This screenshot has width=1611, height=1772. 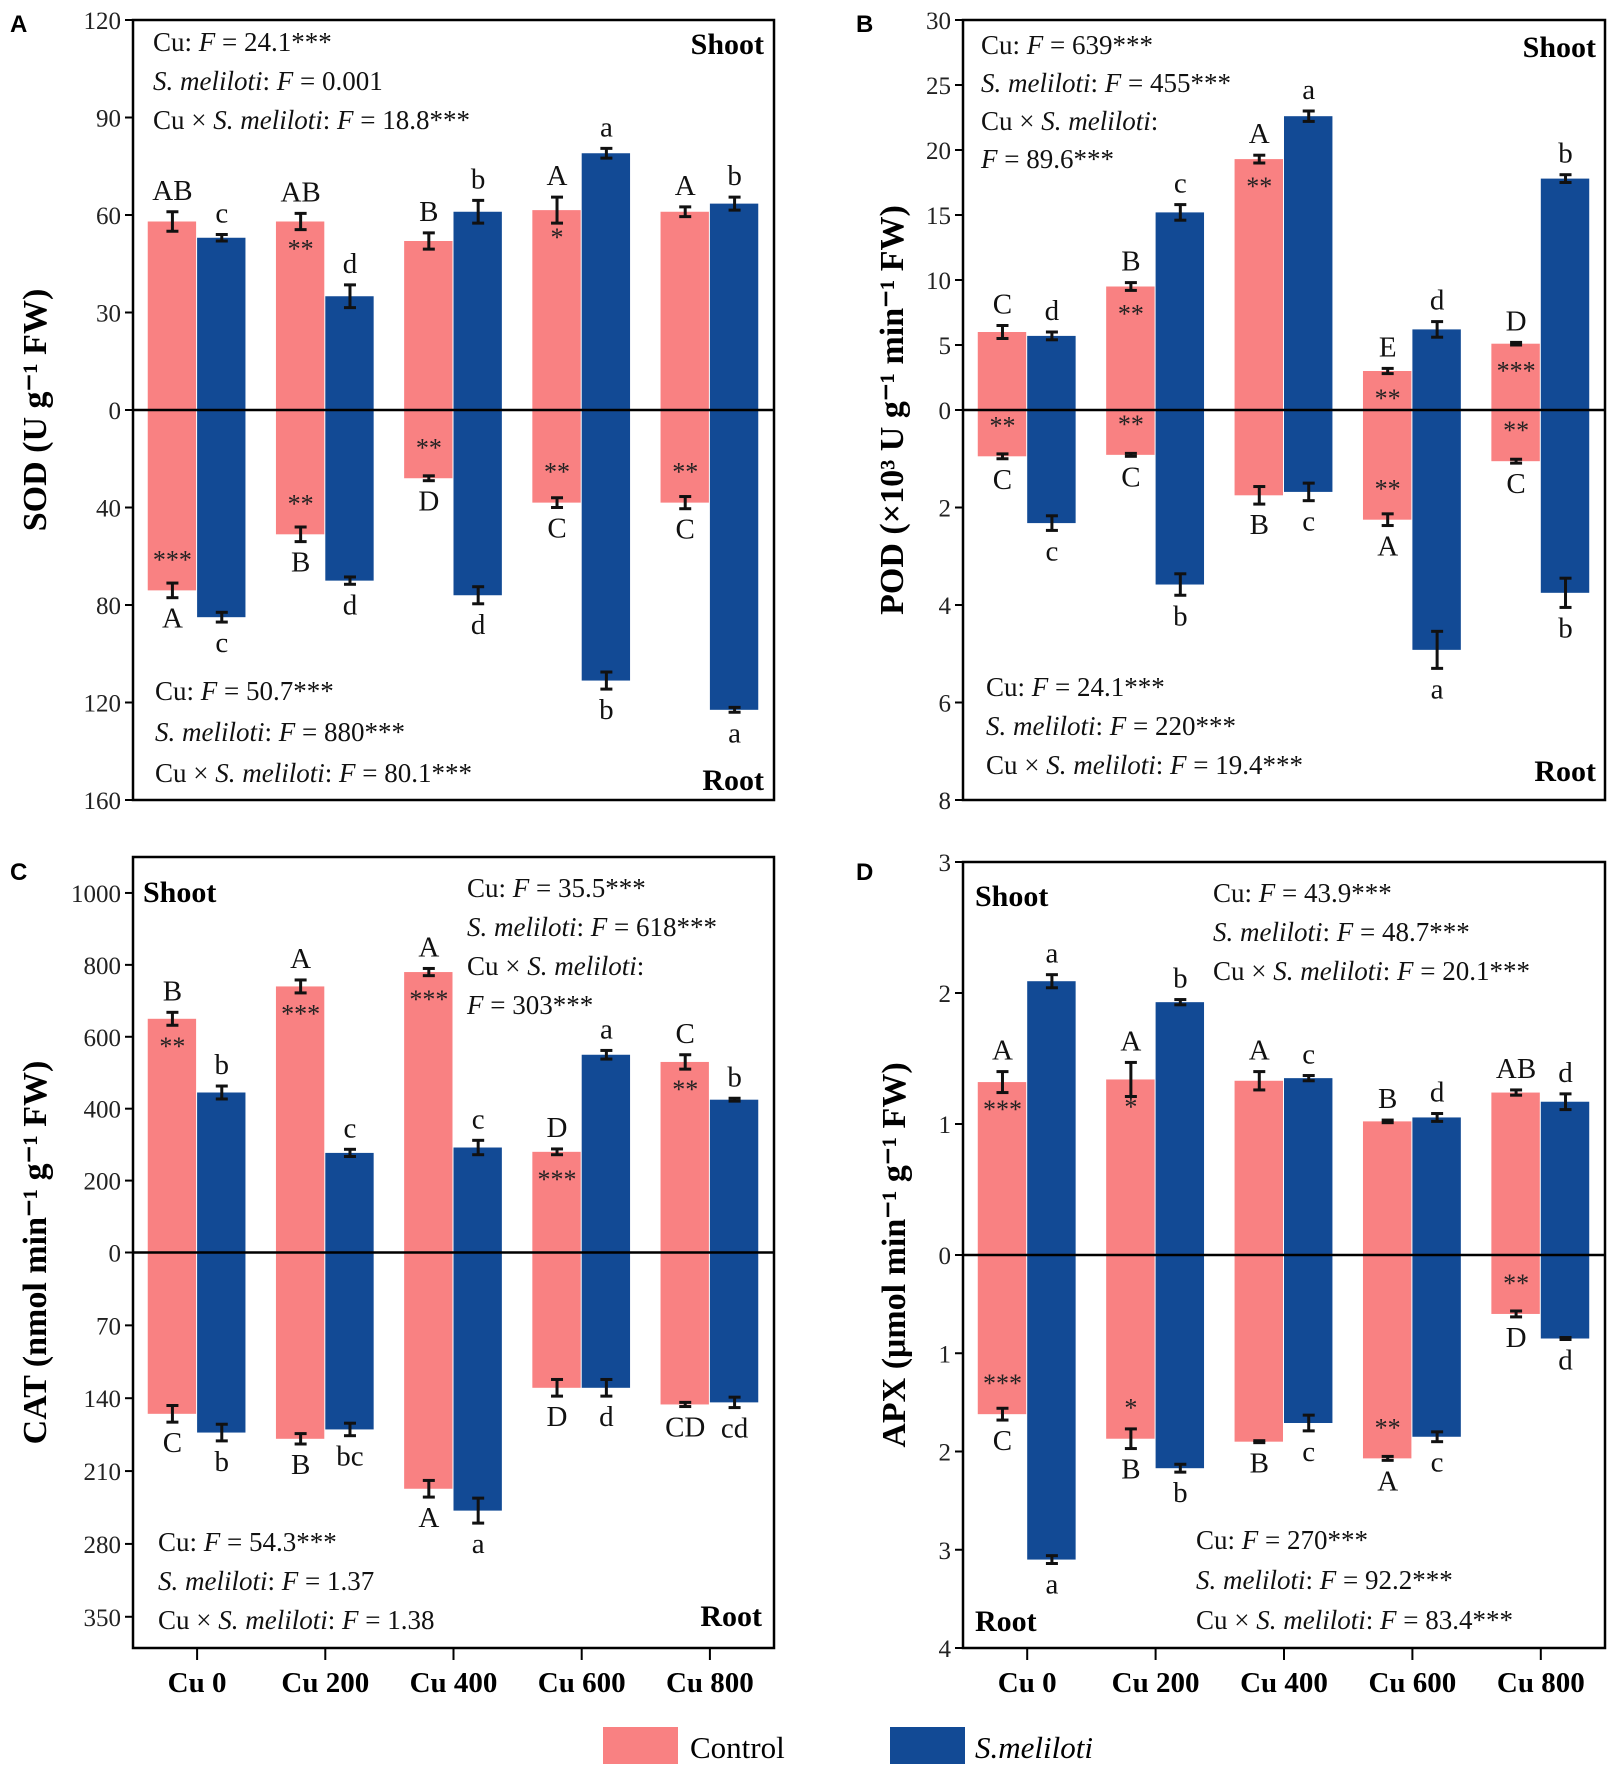 I want to click on y-axis-label: POD (×10³ U g⁻¹ min⁻¹ FW), so click(x=892, y=410).